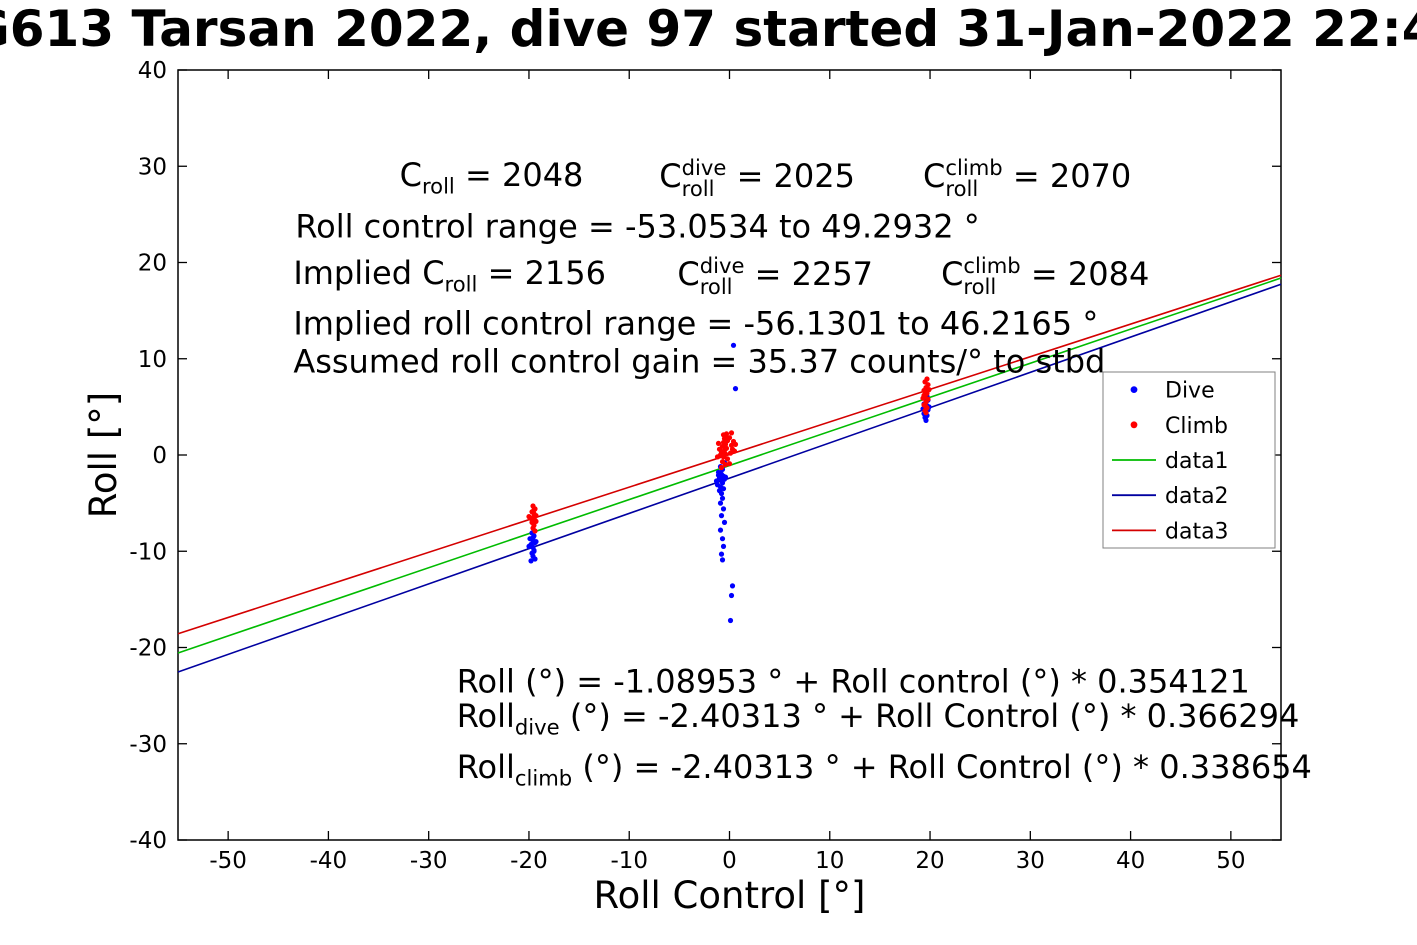  Describe the element at coordinates (1134, 389) in the screenshot. I see `dive-marker-icon` at that location.